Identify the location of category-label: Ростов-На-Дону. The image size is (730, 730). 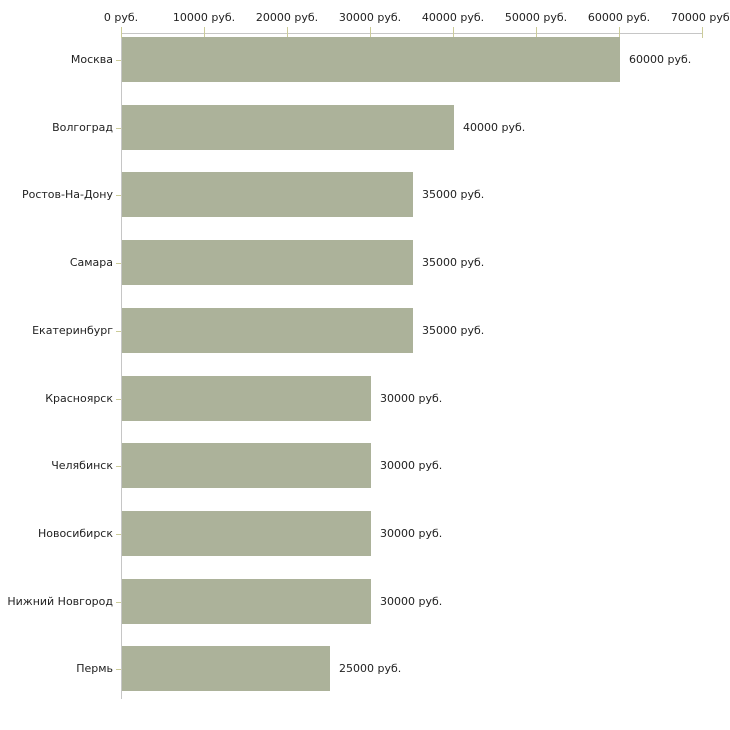
(67, 194).